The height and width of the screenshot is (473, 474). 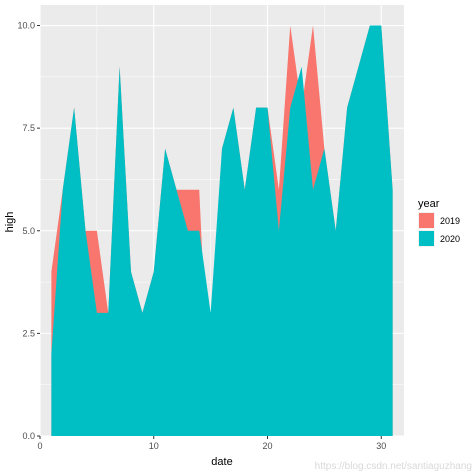 I want to click on x-tick-label: 20, so click(x=267, y=446).